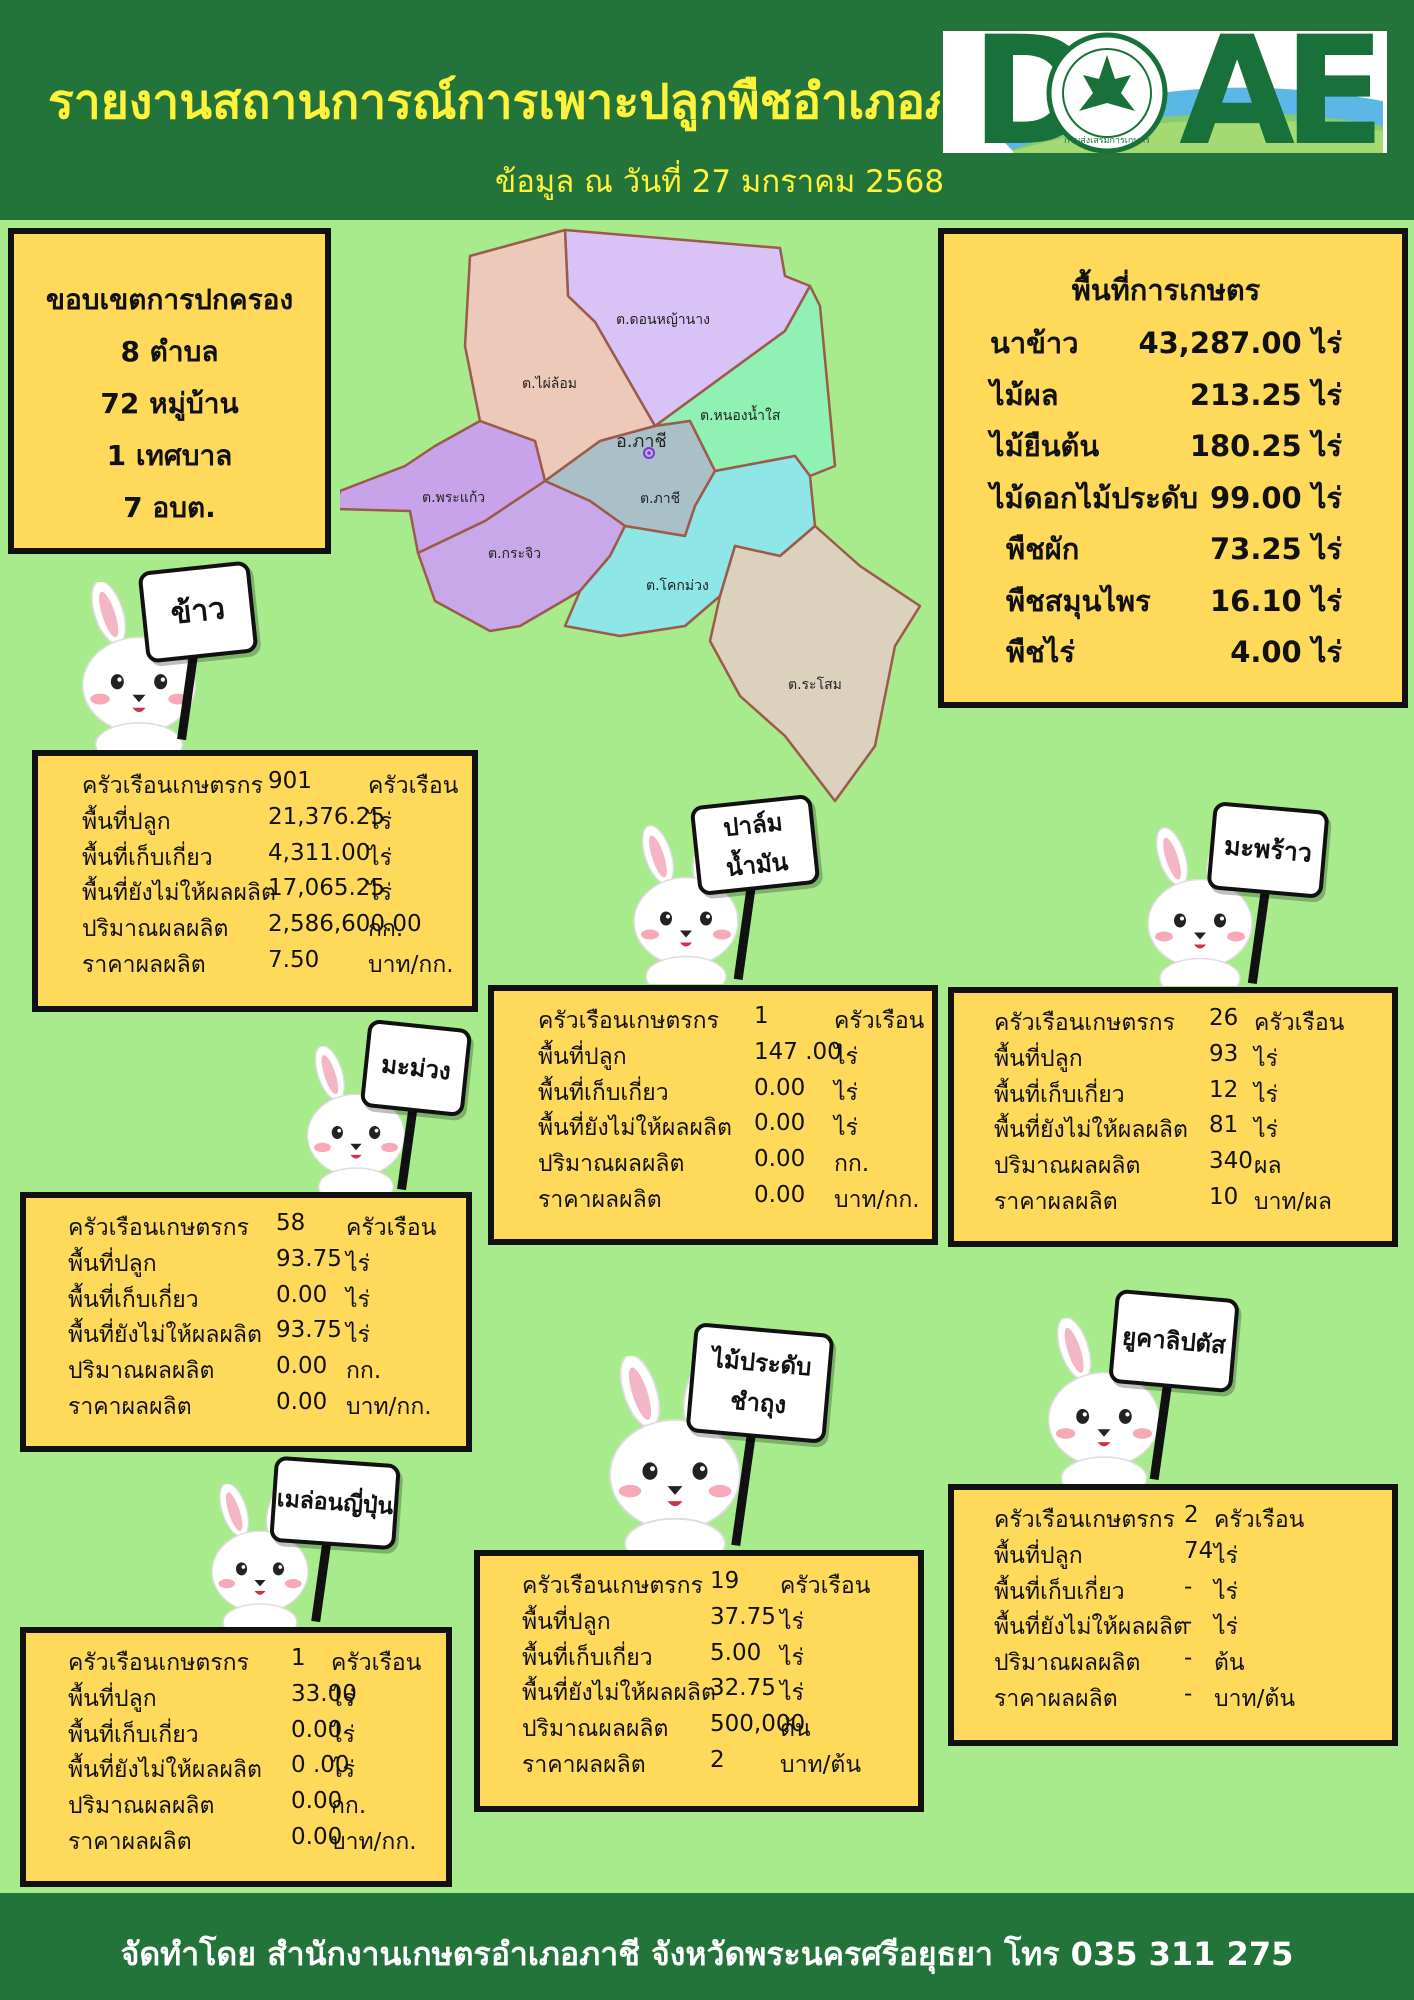 The width and height of the screenshot is (1414, 2000). Describe the element at coordinates (821, 1764) in the screenshot. I see `stat-unit: บาท/ต้น` at that location.